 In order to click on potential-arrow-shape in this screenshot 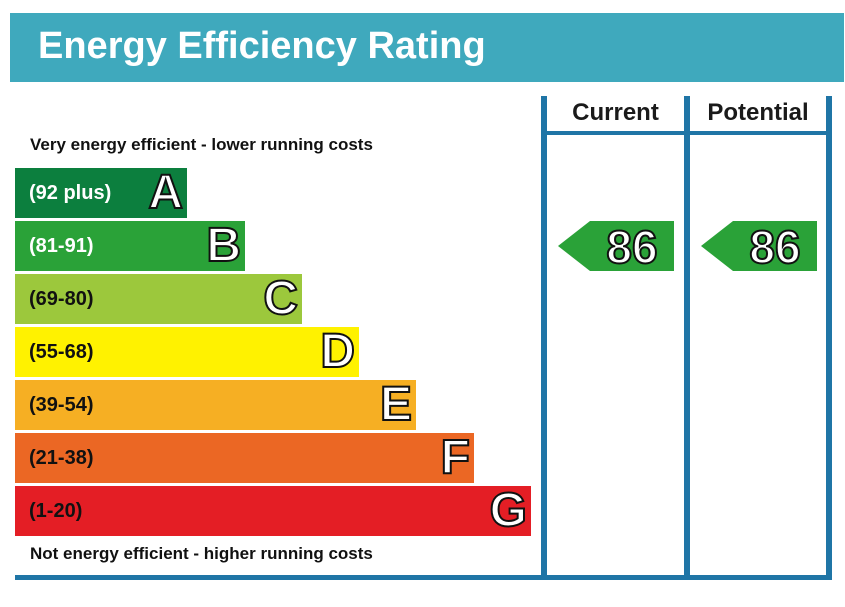, I will do `click(759, 246)`.